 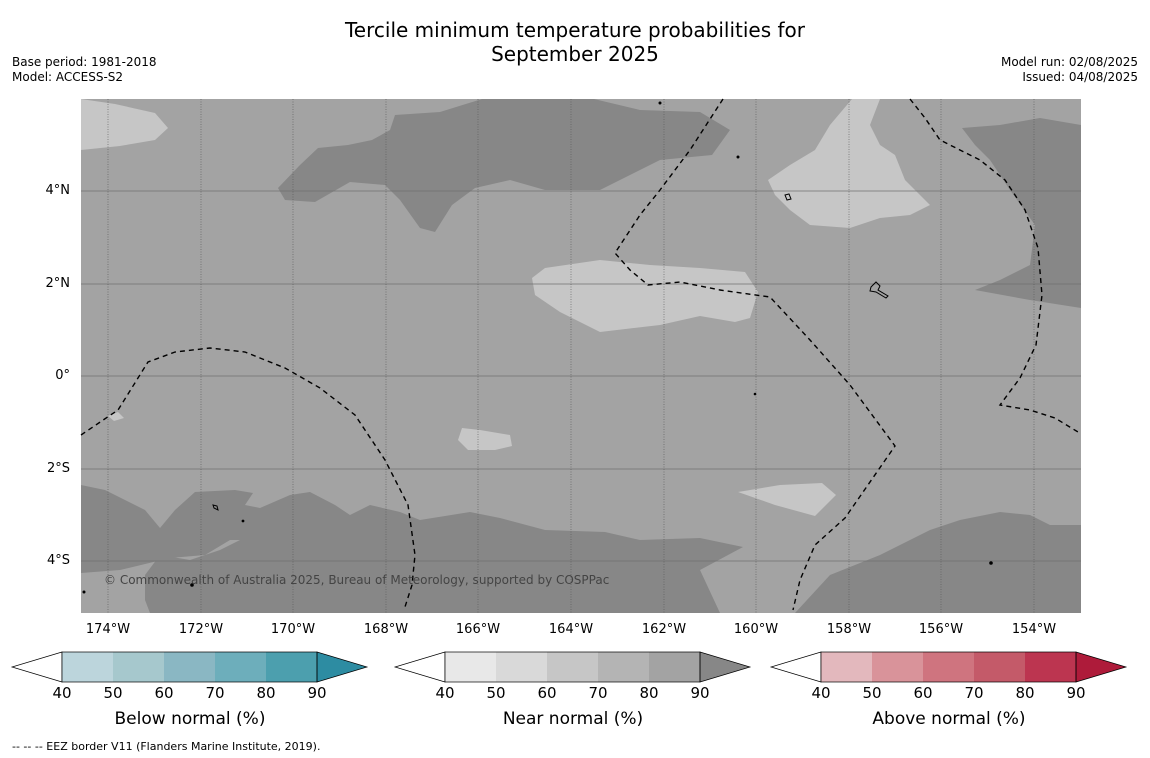 I want to click on light-region-center, so click(x=645, y=296).